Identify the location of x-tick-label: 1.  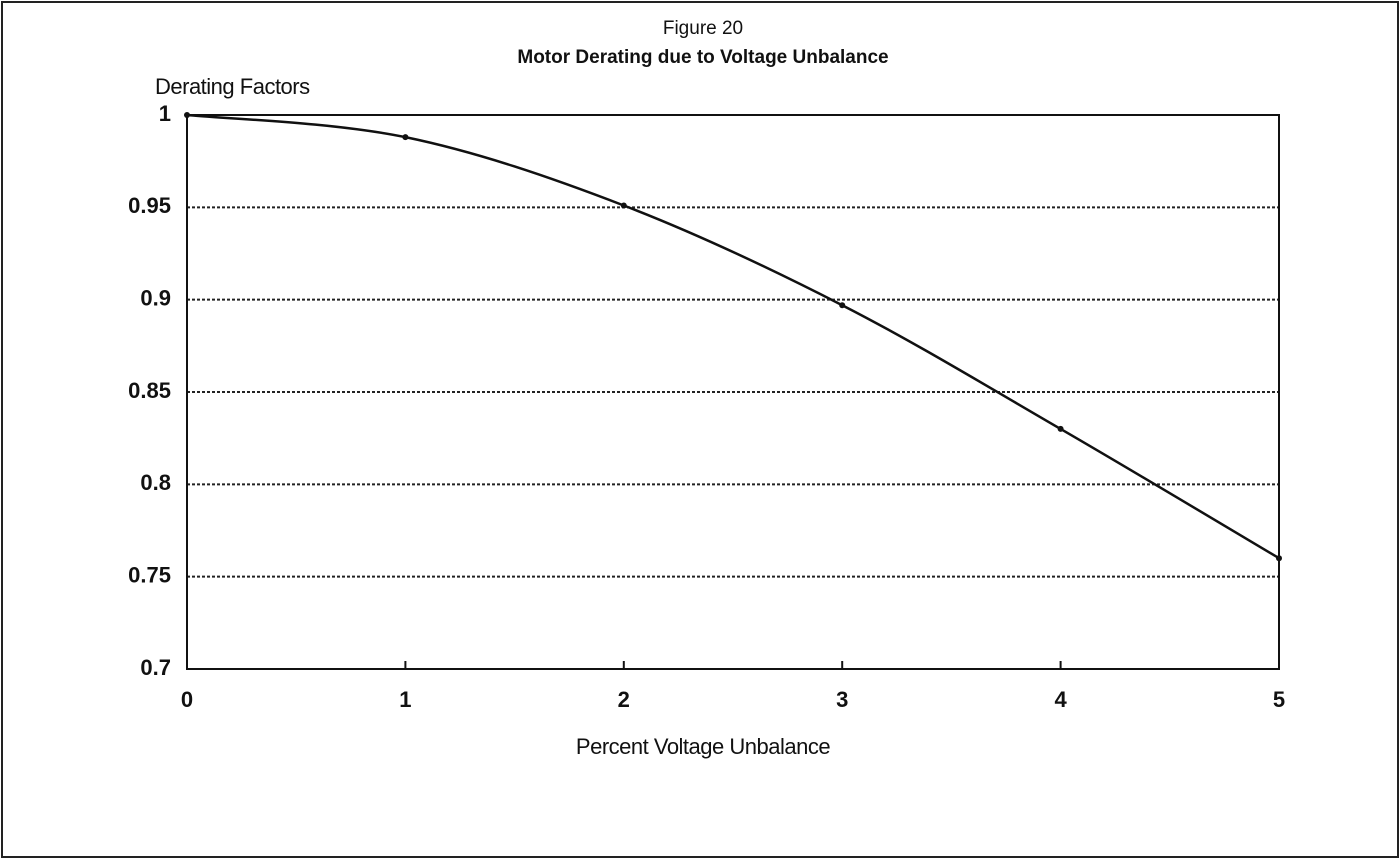
(405, 699).